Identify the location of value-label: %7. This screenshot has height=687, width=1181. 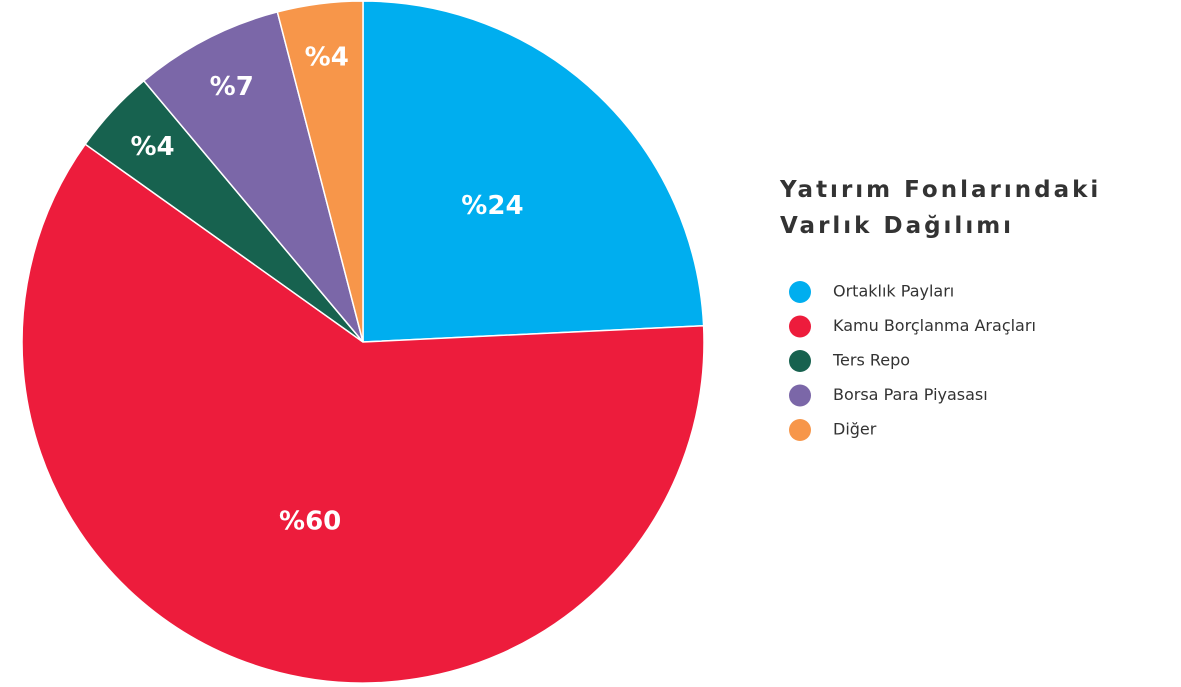
(232, 87).